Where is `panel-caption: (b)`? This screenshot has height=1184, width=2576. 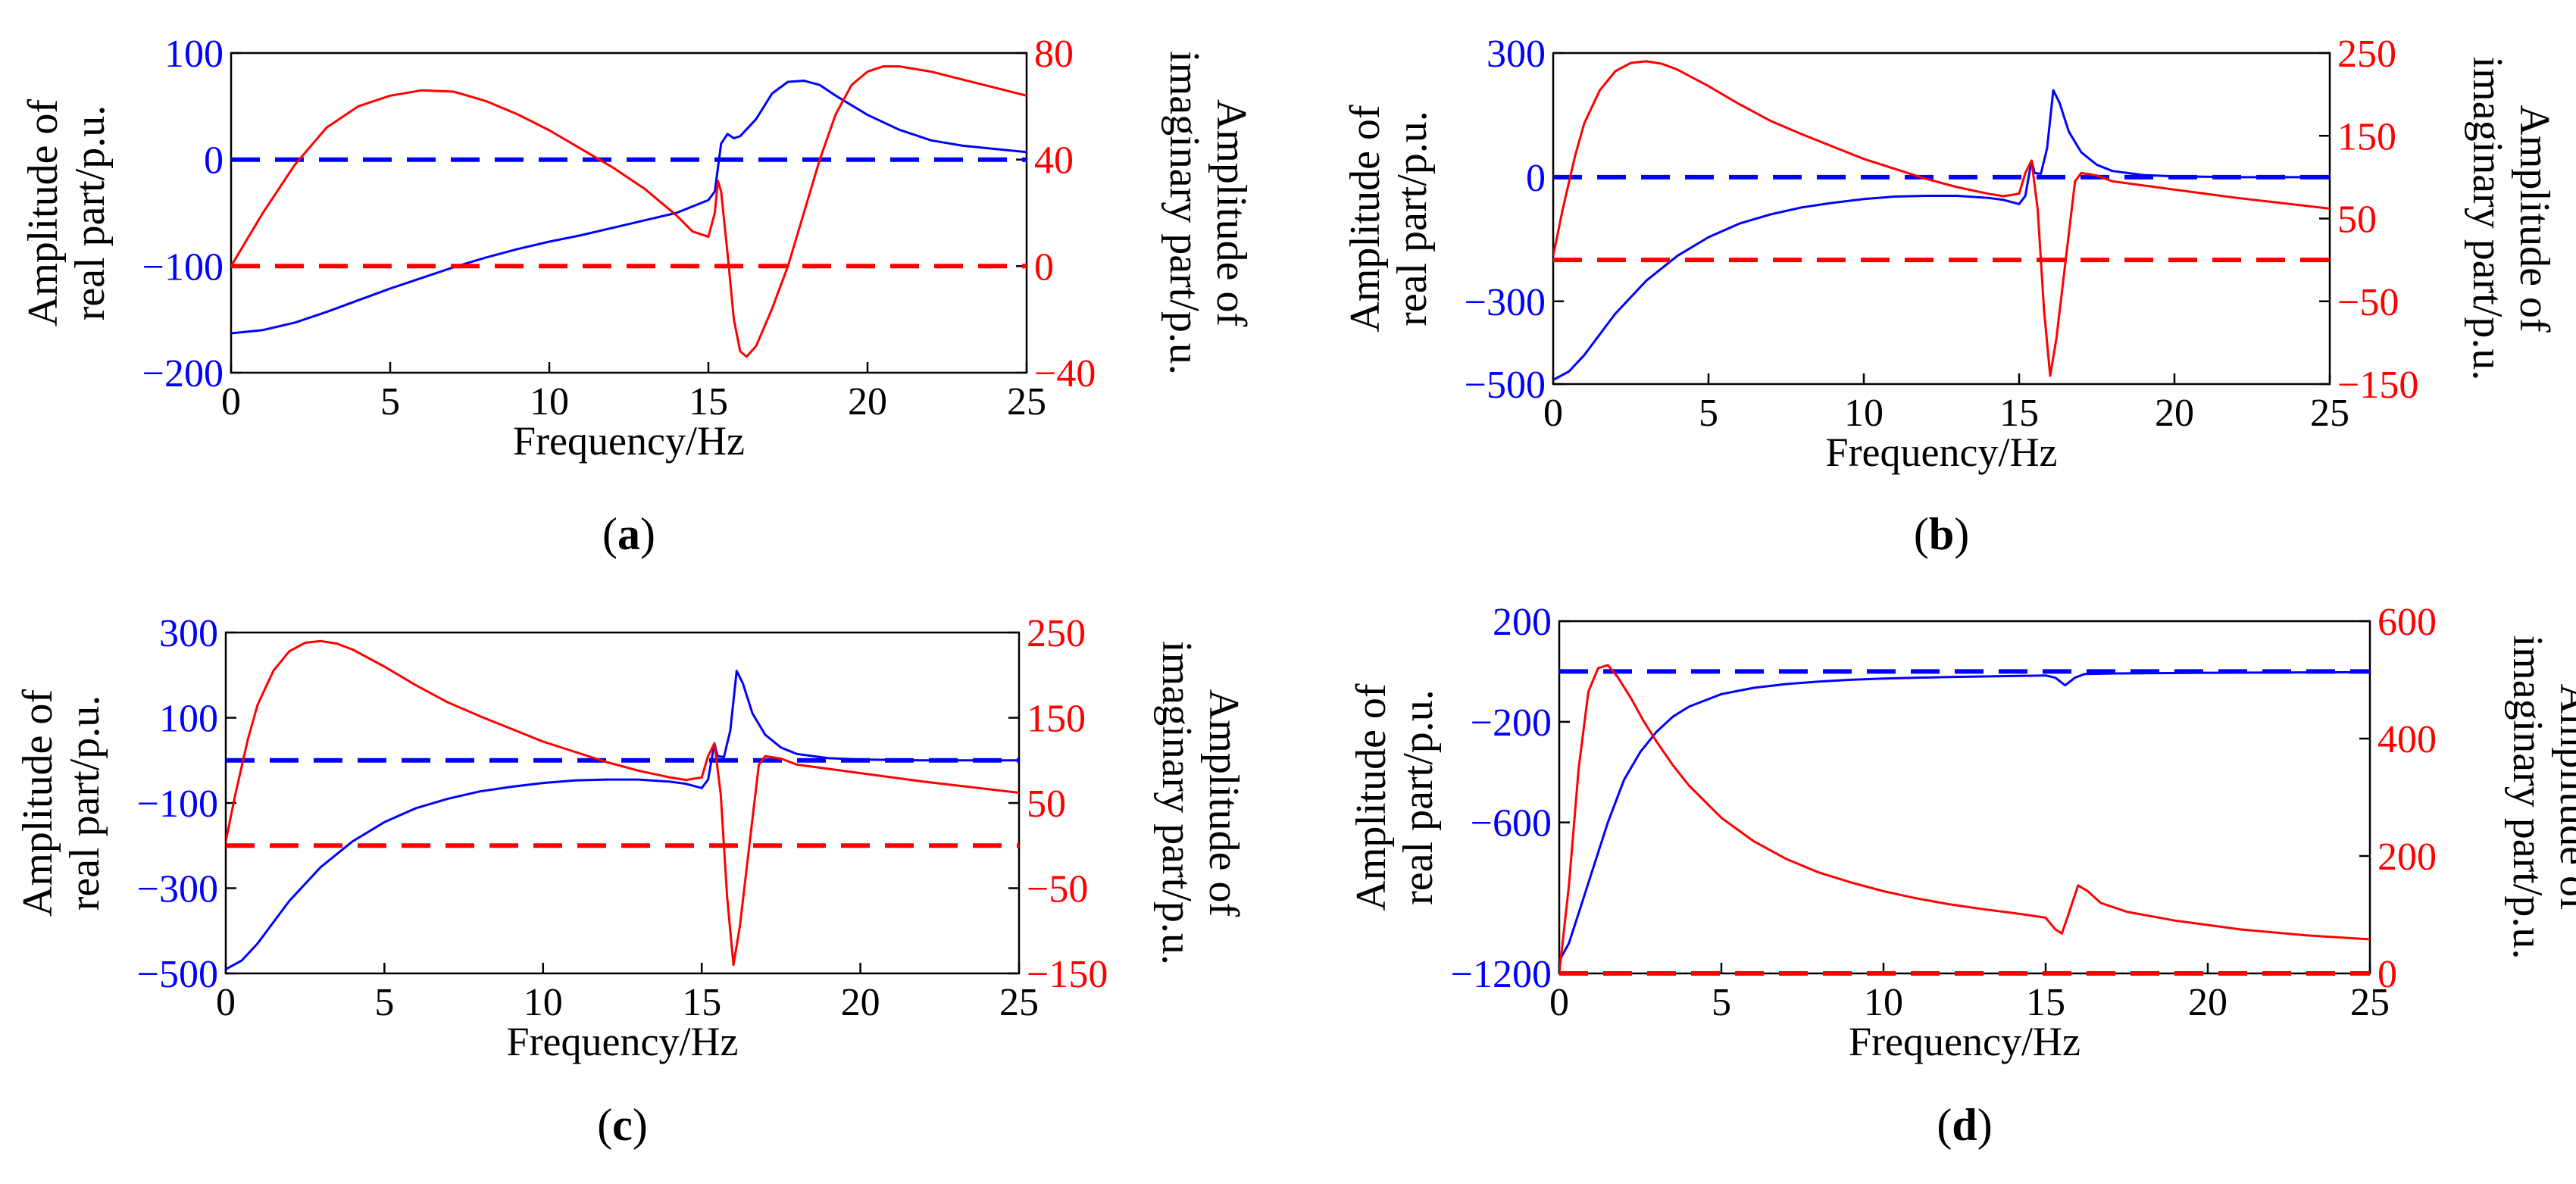 panel-caption: (b) is located at coordinates (1942, 534).